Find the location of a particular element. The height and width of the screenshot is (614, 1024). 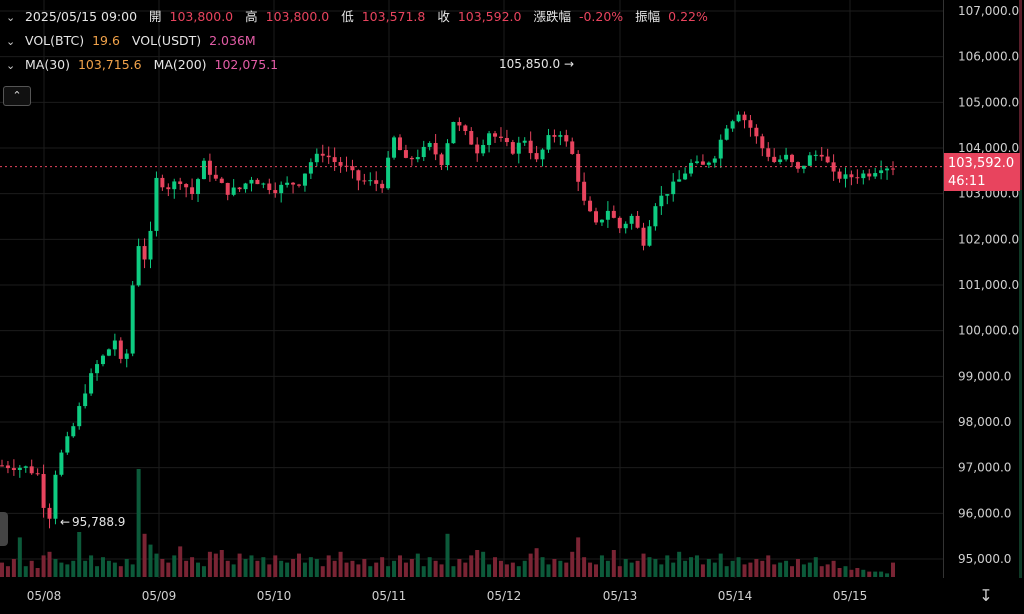

x-axis-ticks: 05/08 05/09 05/10 05/11 05/12 05/13 05/14 05/15 is located at coordinates (447, 596).